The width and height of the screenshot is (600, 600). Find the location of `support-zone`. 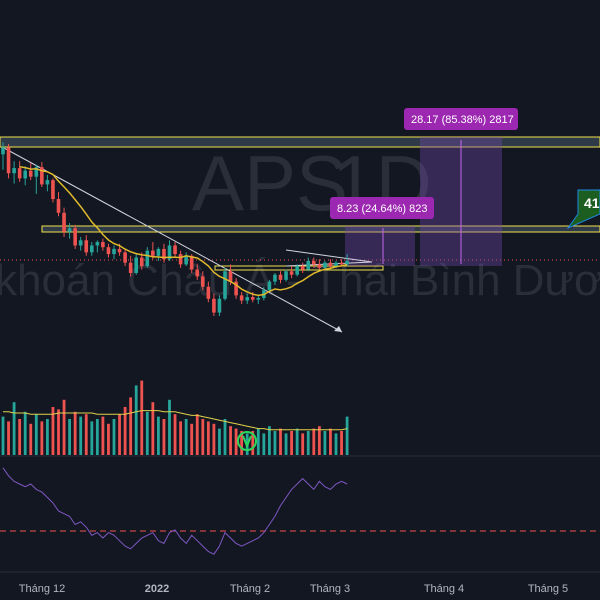

support-zone is located at coordinates (299, 268).